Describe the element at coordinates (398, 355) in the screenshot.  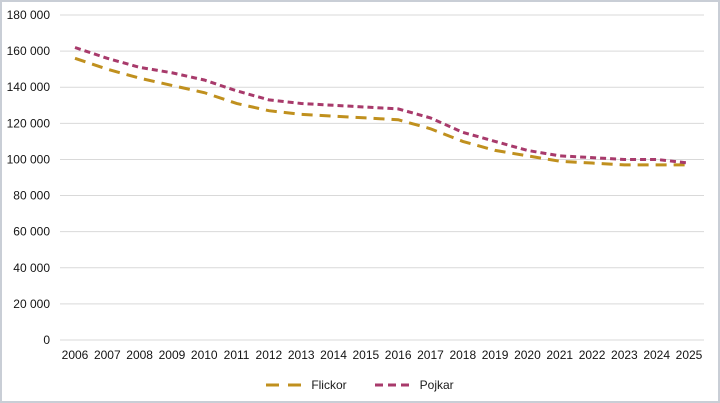
I see `x-axis-tick-label: 2016` at that location.